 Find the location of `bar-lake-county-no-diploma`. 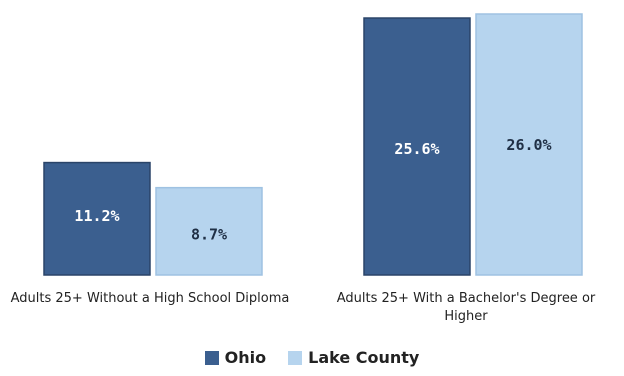

bar-lake-county-no-diploma is located at coordinates (209, 231).